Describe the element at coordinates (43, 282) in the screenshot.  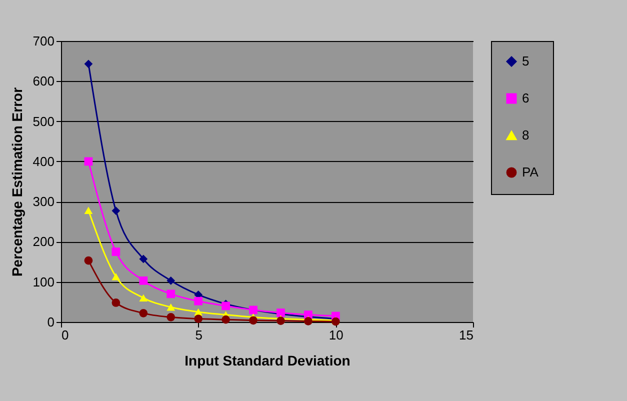
I see `y-tick-label: 100` at that location.